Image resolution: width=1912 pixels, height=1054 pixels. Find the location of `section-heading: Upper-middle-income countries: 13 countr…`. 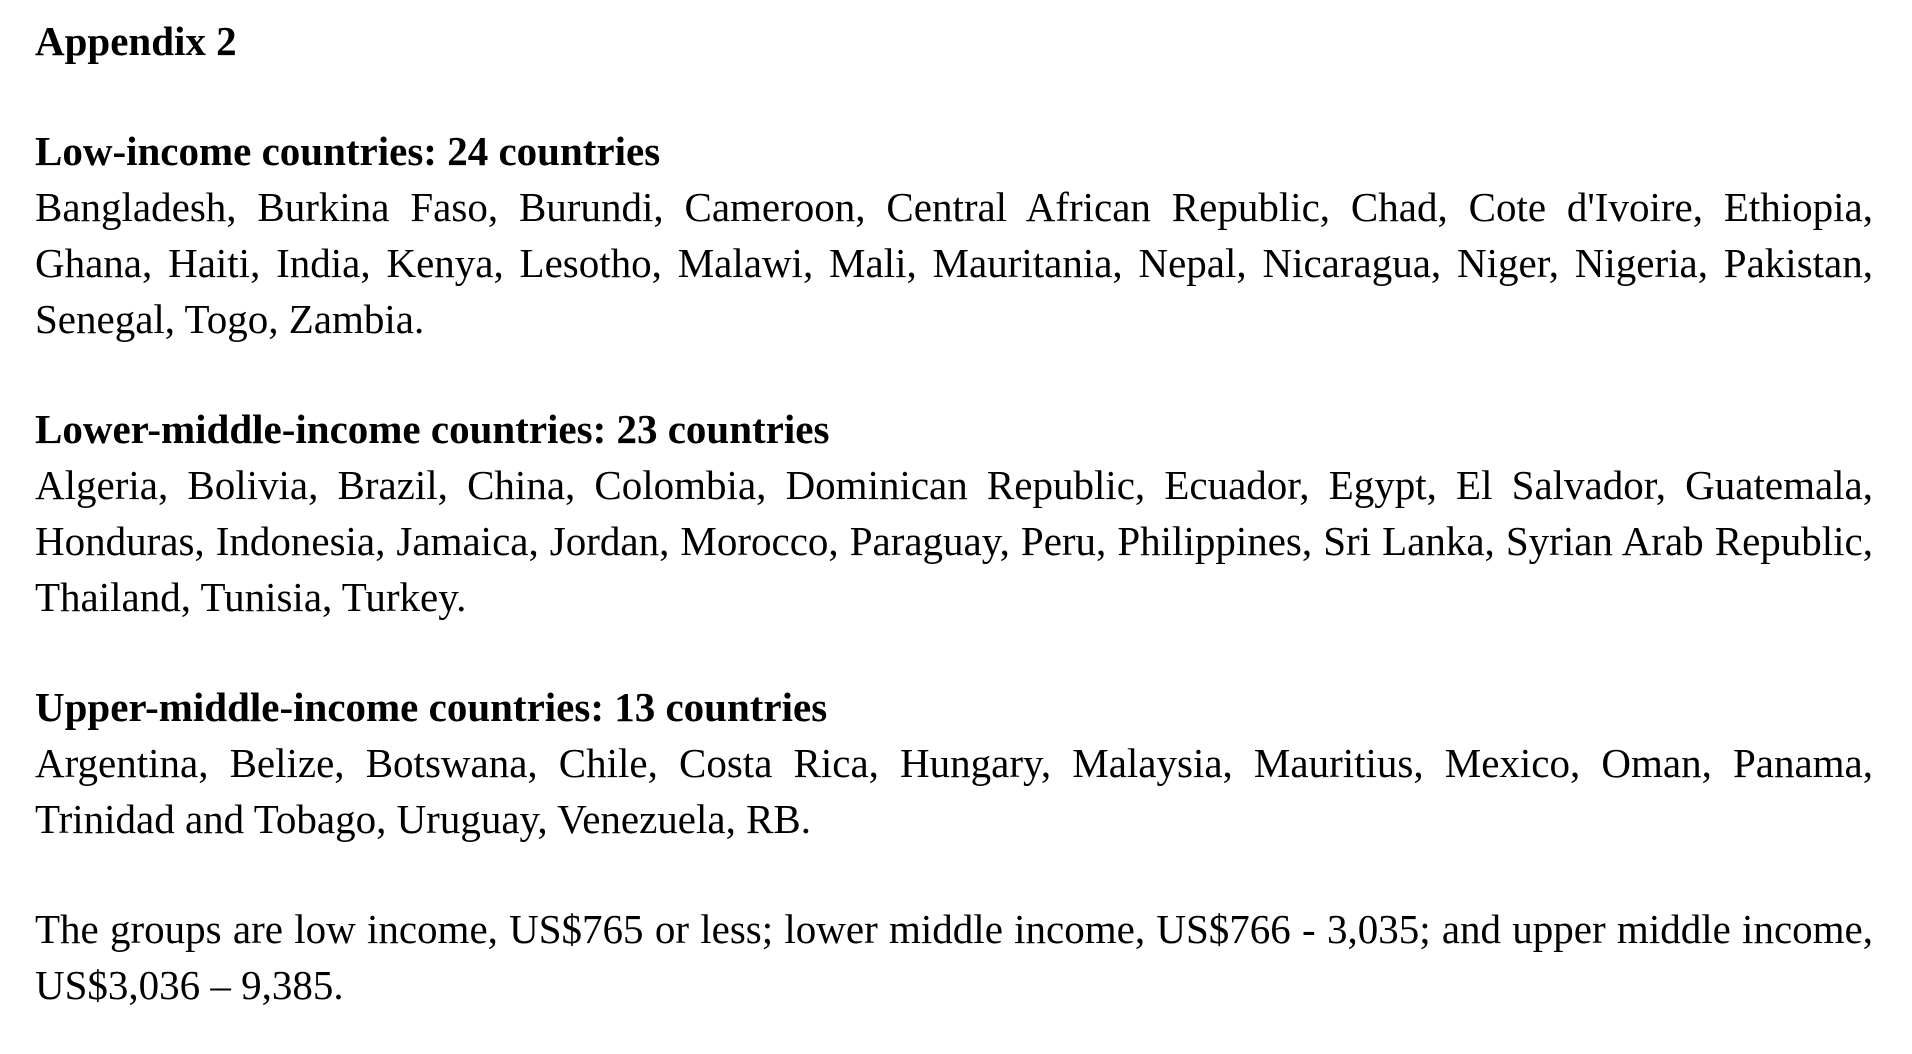

section-heading: Upper-middle-income countries: 13 countr… is located at coordinates (431, 707).